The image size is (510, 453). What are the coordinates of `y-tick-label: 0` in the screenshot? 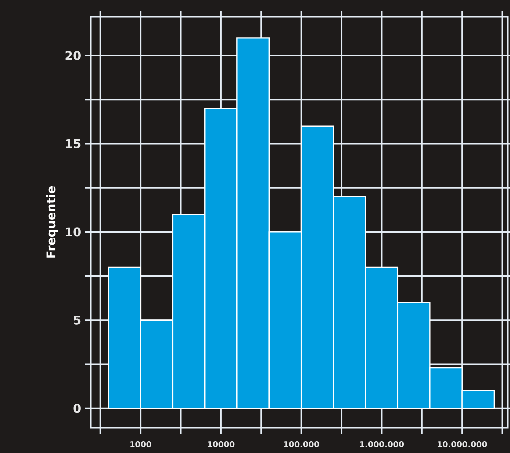 It's located at (77, 409).